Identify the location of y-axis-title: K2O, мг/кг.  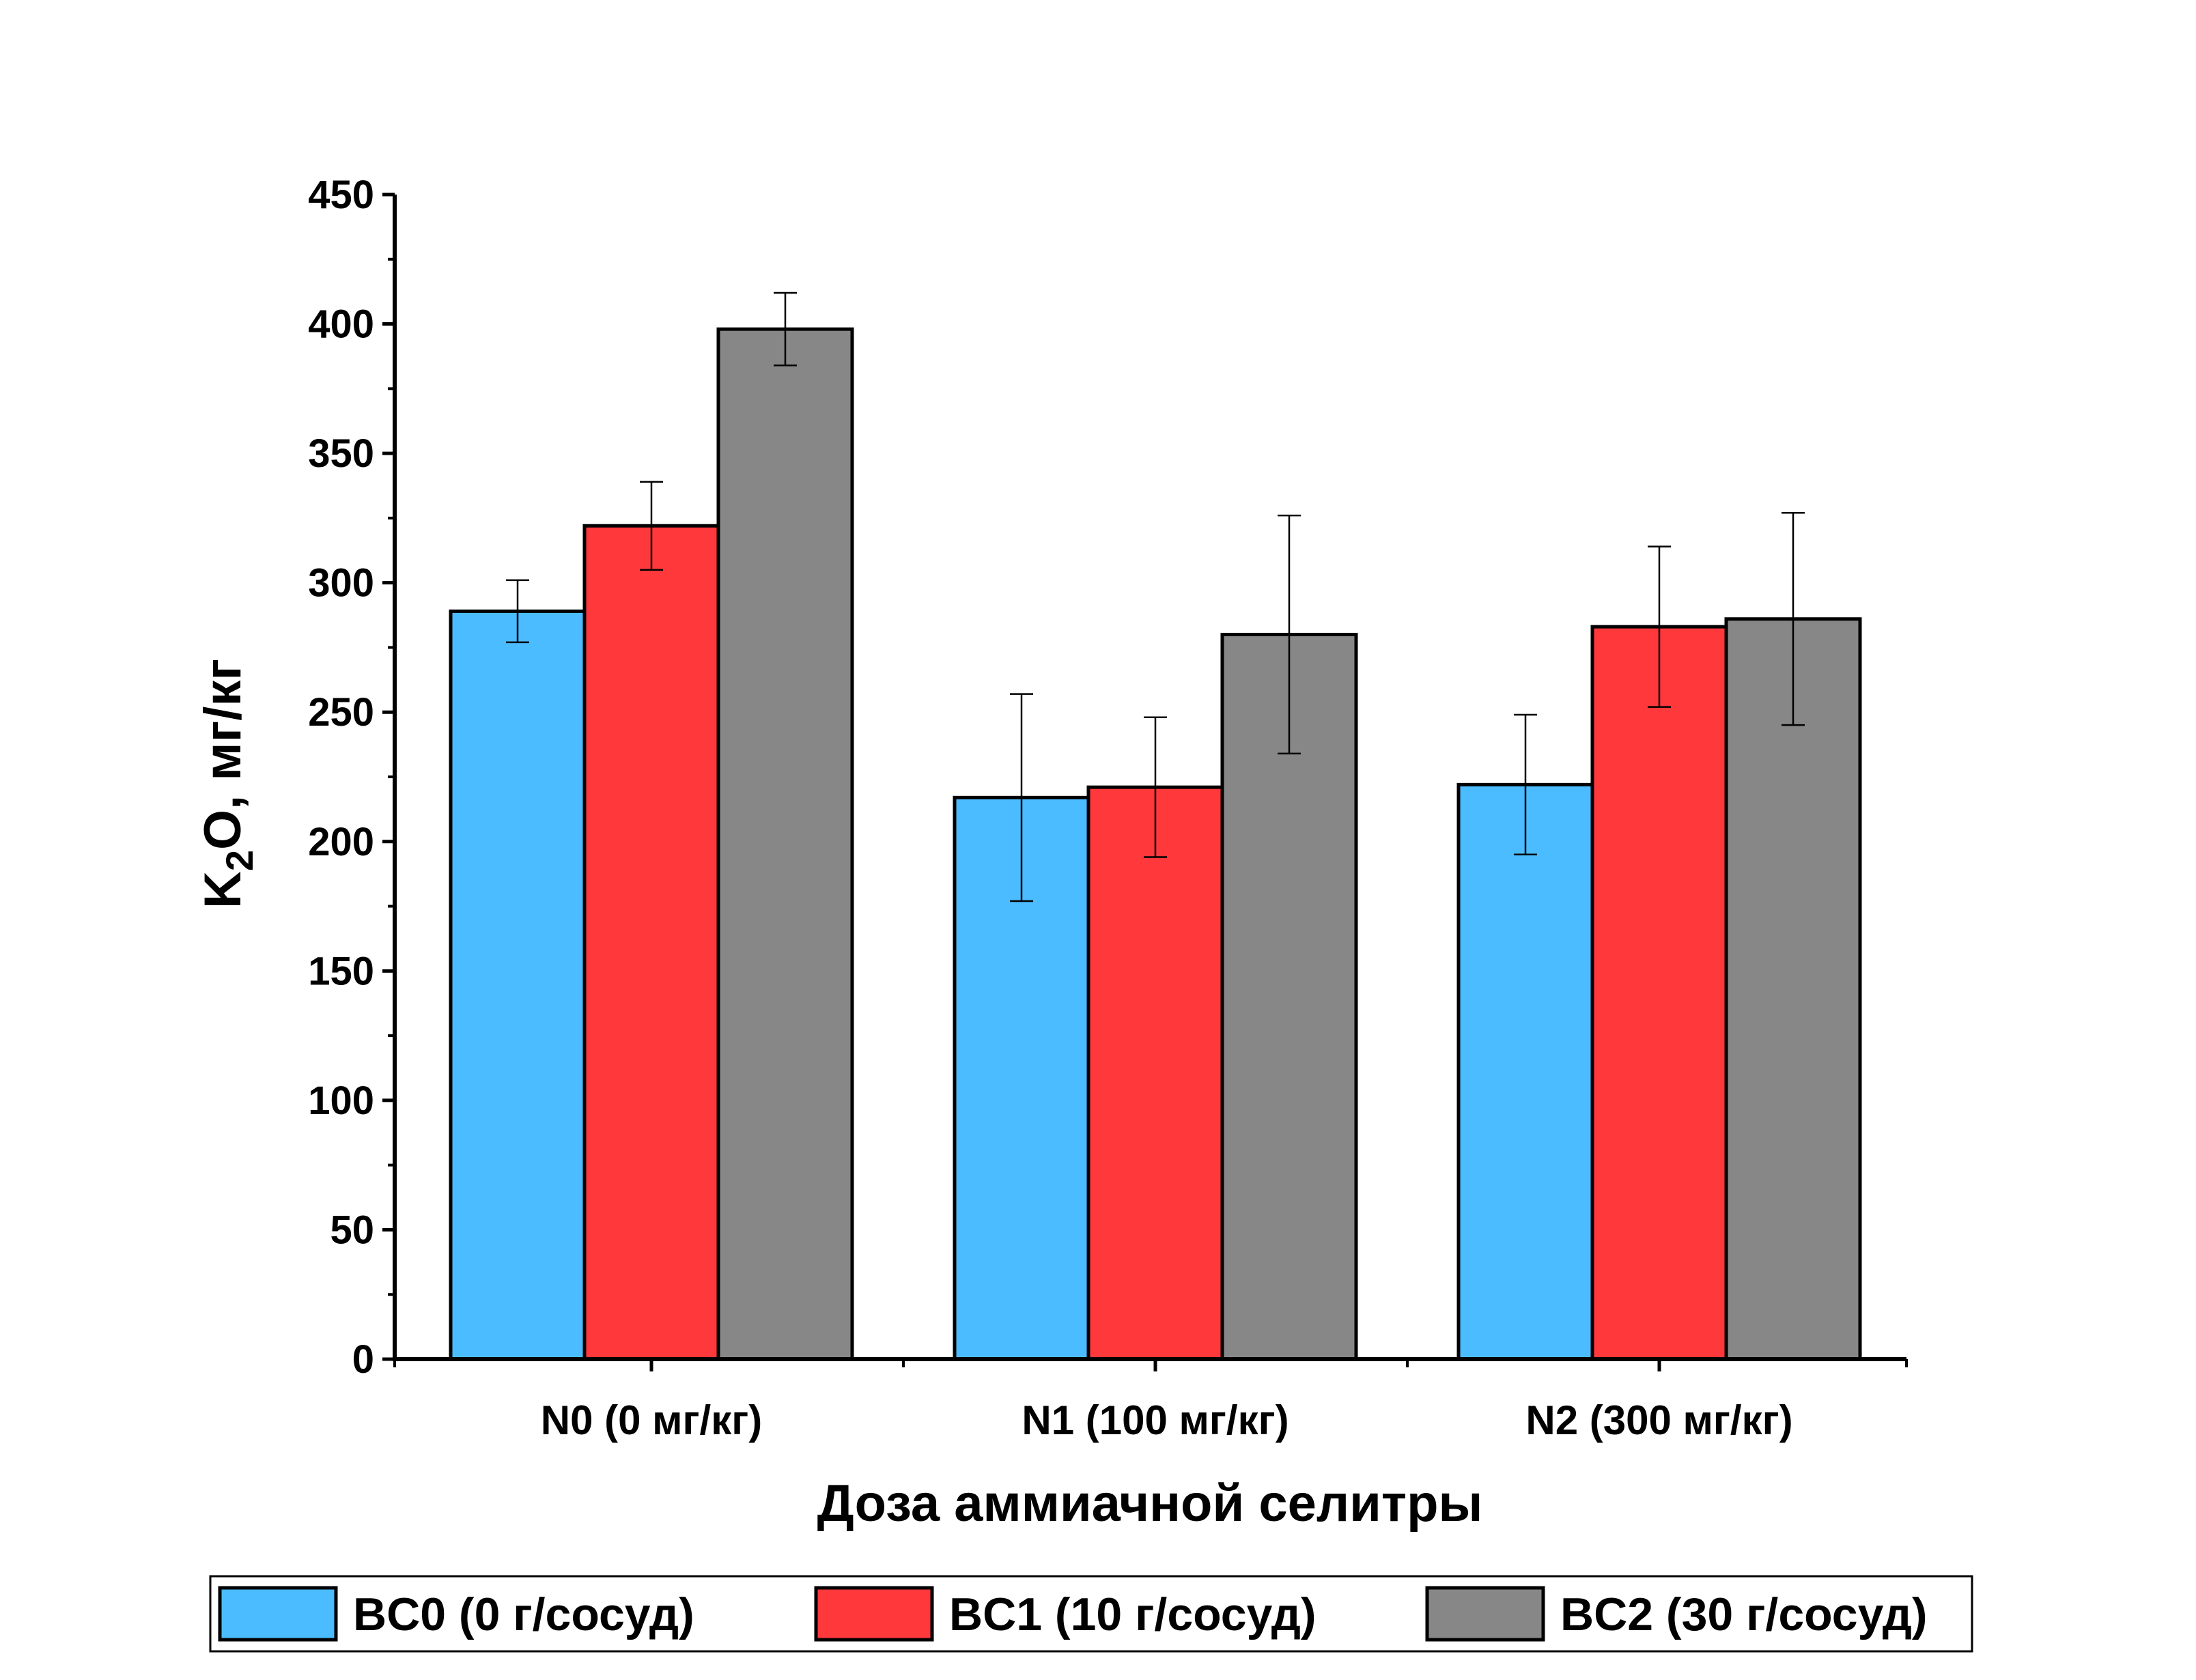
(228, 784).